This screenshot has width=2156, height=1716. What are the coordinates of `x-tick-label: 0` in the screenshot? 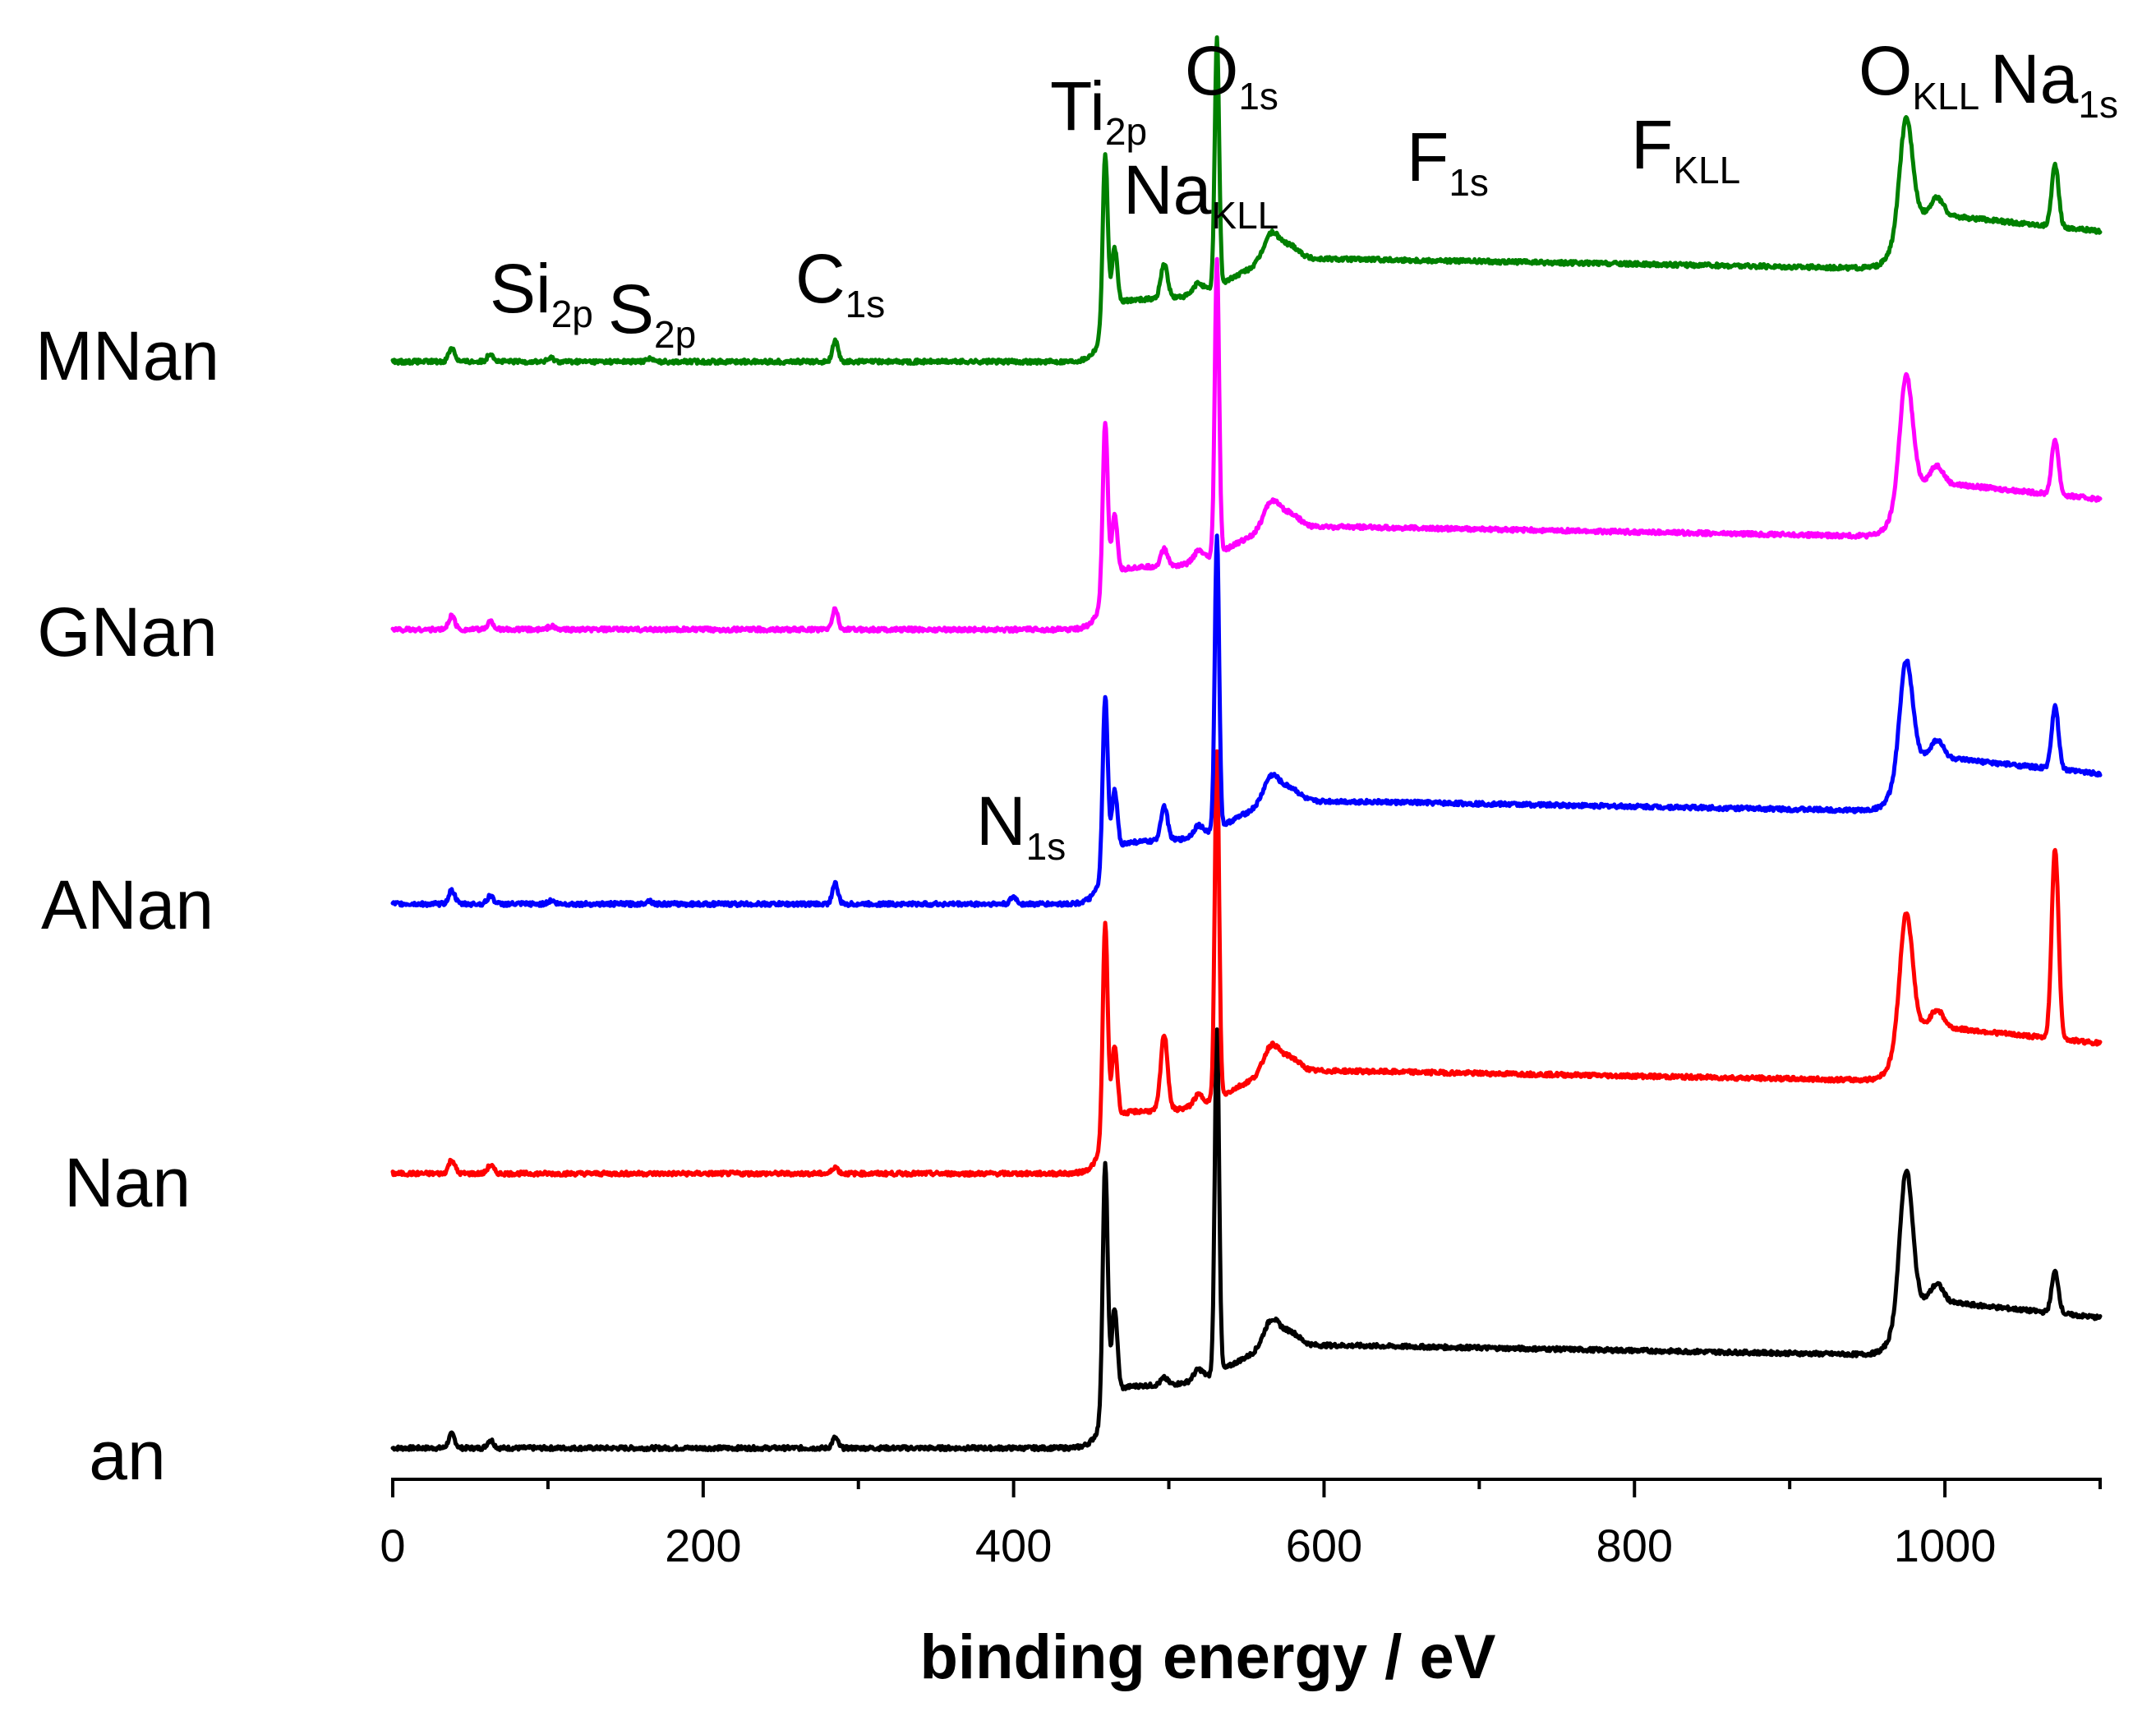 It's located at (392, 1546).